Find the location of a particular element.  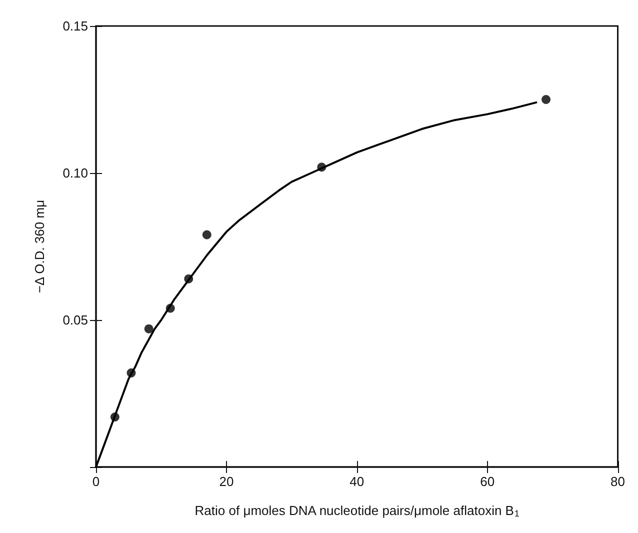

x-tick-label: 40 is located at coordinates (357, 481).